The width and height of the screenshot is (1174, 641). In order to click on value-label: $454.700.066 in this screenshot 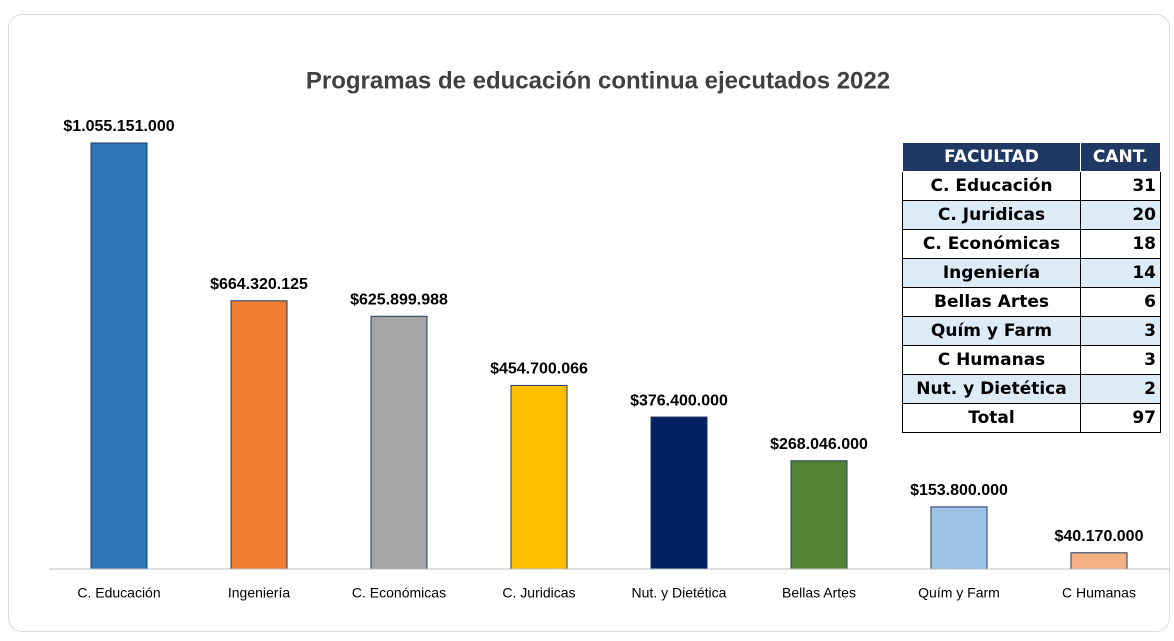, I will do `click(539, 369)`.